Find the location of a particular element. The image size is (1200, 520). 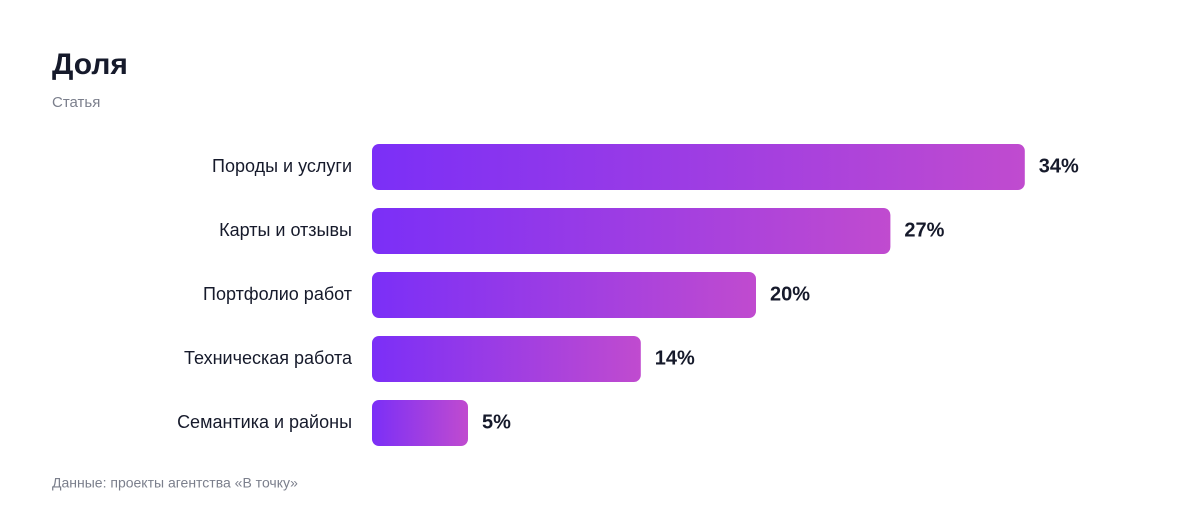

category-label: Техническая работа is located at coordinates (268, 358).